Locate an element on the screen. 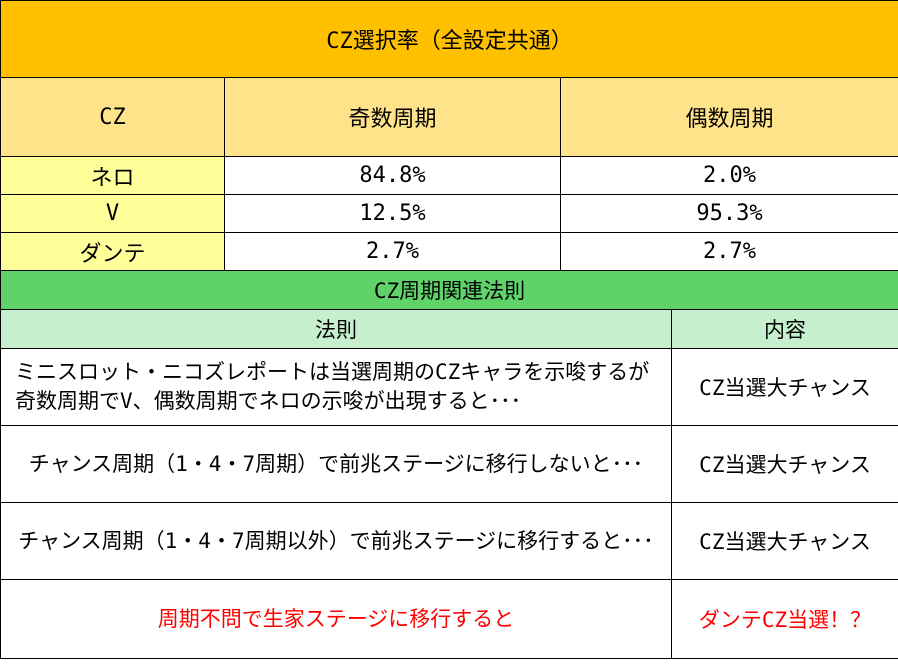 This screenshot has height=669, width=898. odd-rate: 2.7% is located at coordinates (392, 251).